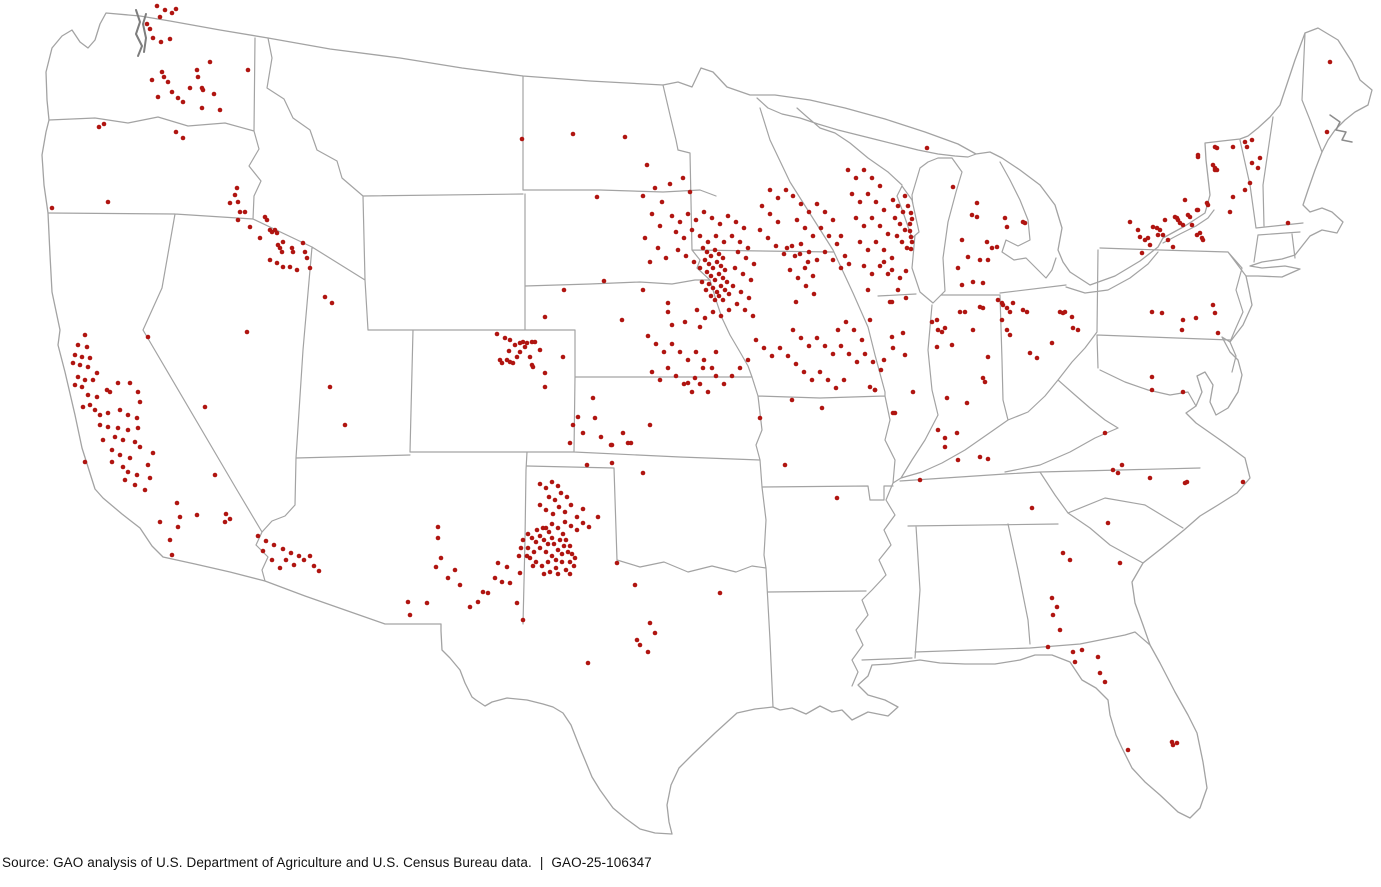  What do you see at coordinates (601, 862) in the screenshot?
I see `report-number: GAO-25-106347` at bounding box center [601, 862].